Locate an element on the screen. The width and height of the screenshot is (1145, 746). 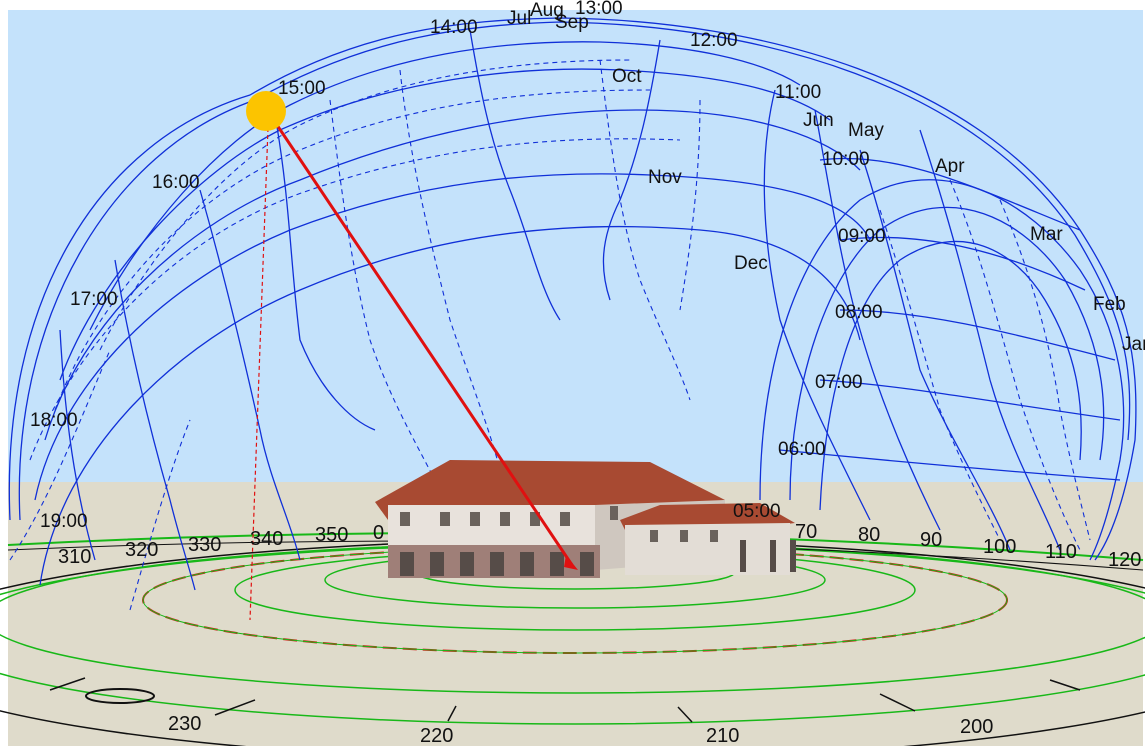
azimuth-label: 100 is located at coordinates (999, 547).